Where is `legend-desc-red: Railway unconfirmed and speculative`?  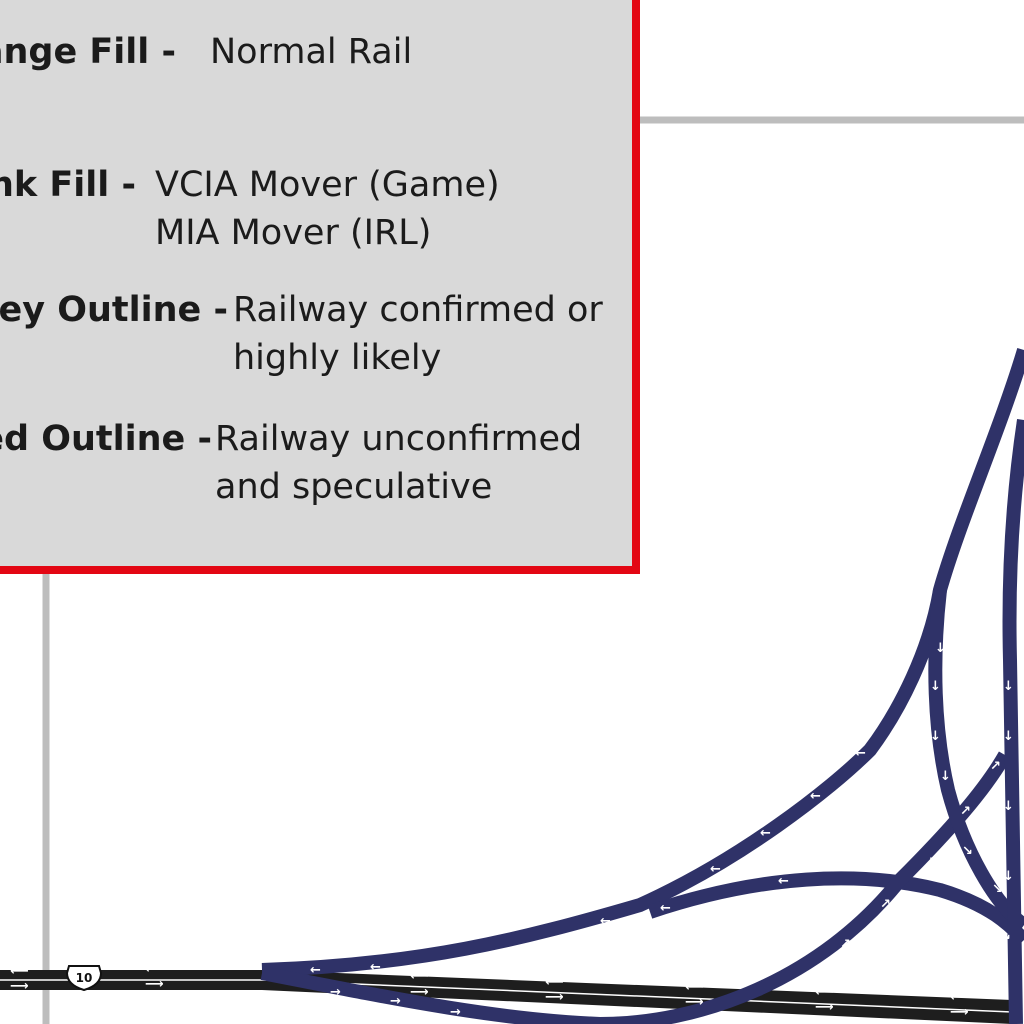
legend-desc-red: Railway unconfirmed and speculative is located at coordinates (399, 463).